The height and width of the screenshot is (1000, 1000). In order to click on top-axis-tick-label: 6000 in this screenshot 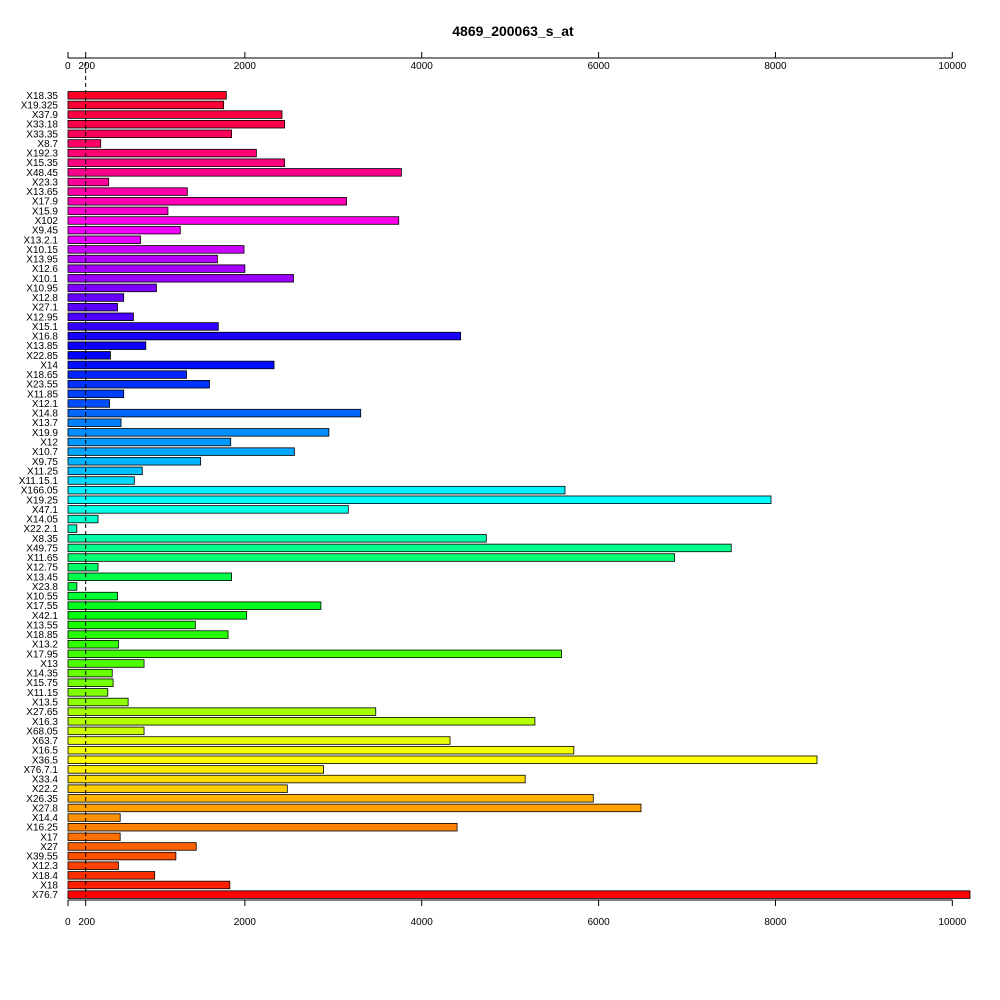, I will do `click(598, 66)`.